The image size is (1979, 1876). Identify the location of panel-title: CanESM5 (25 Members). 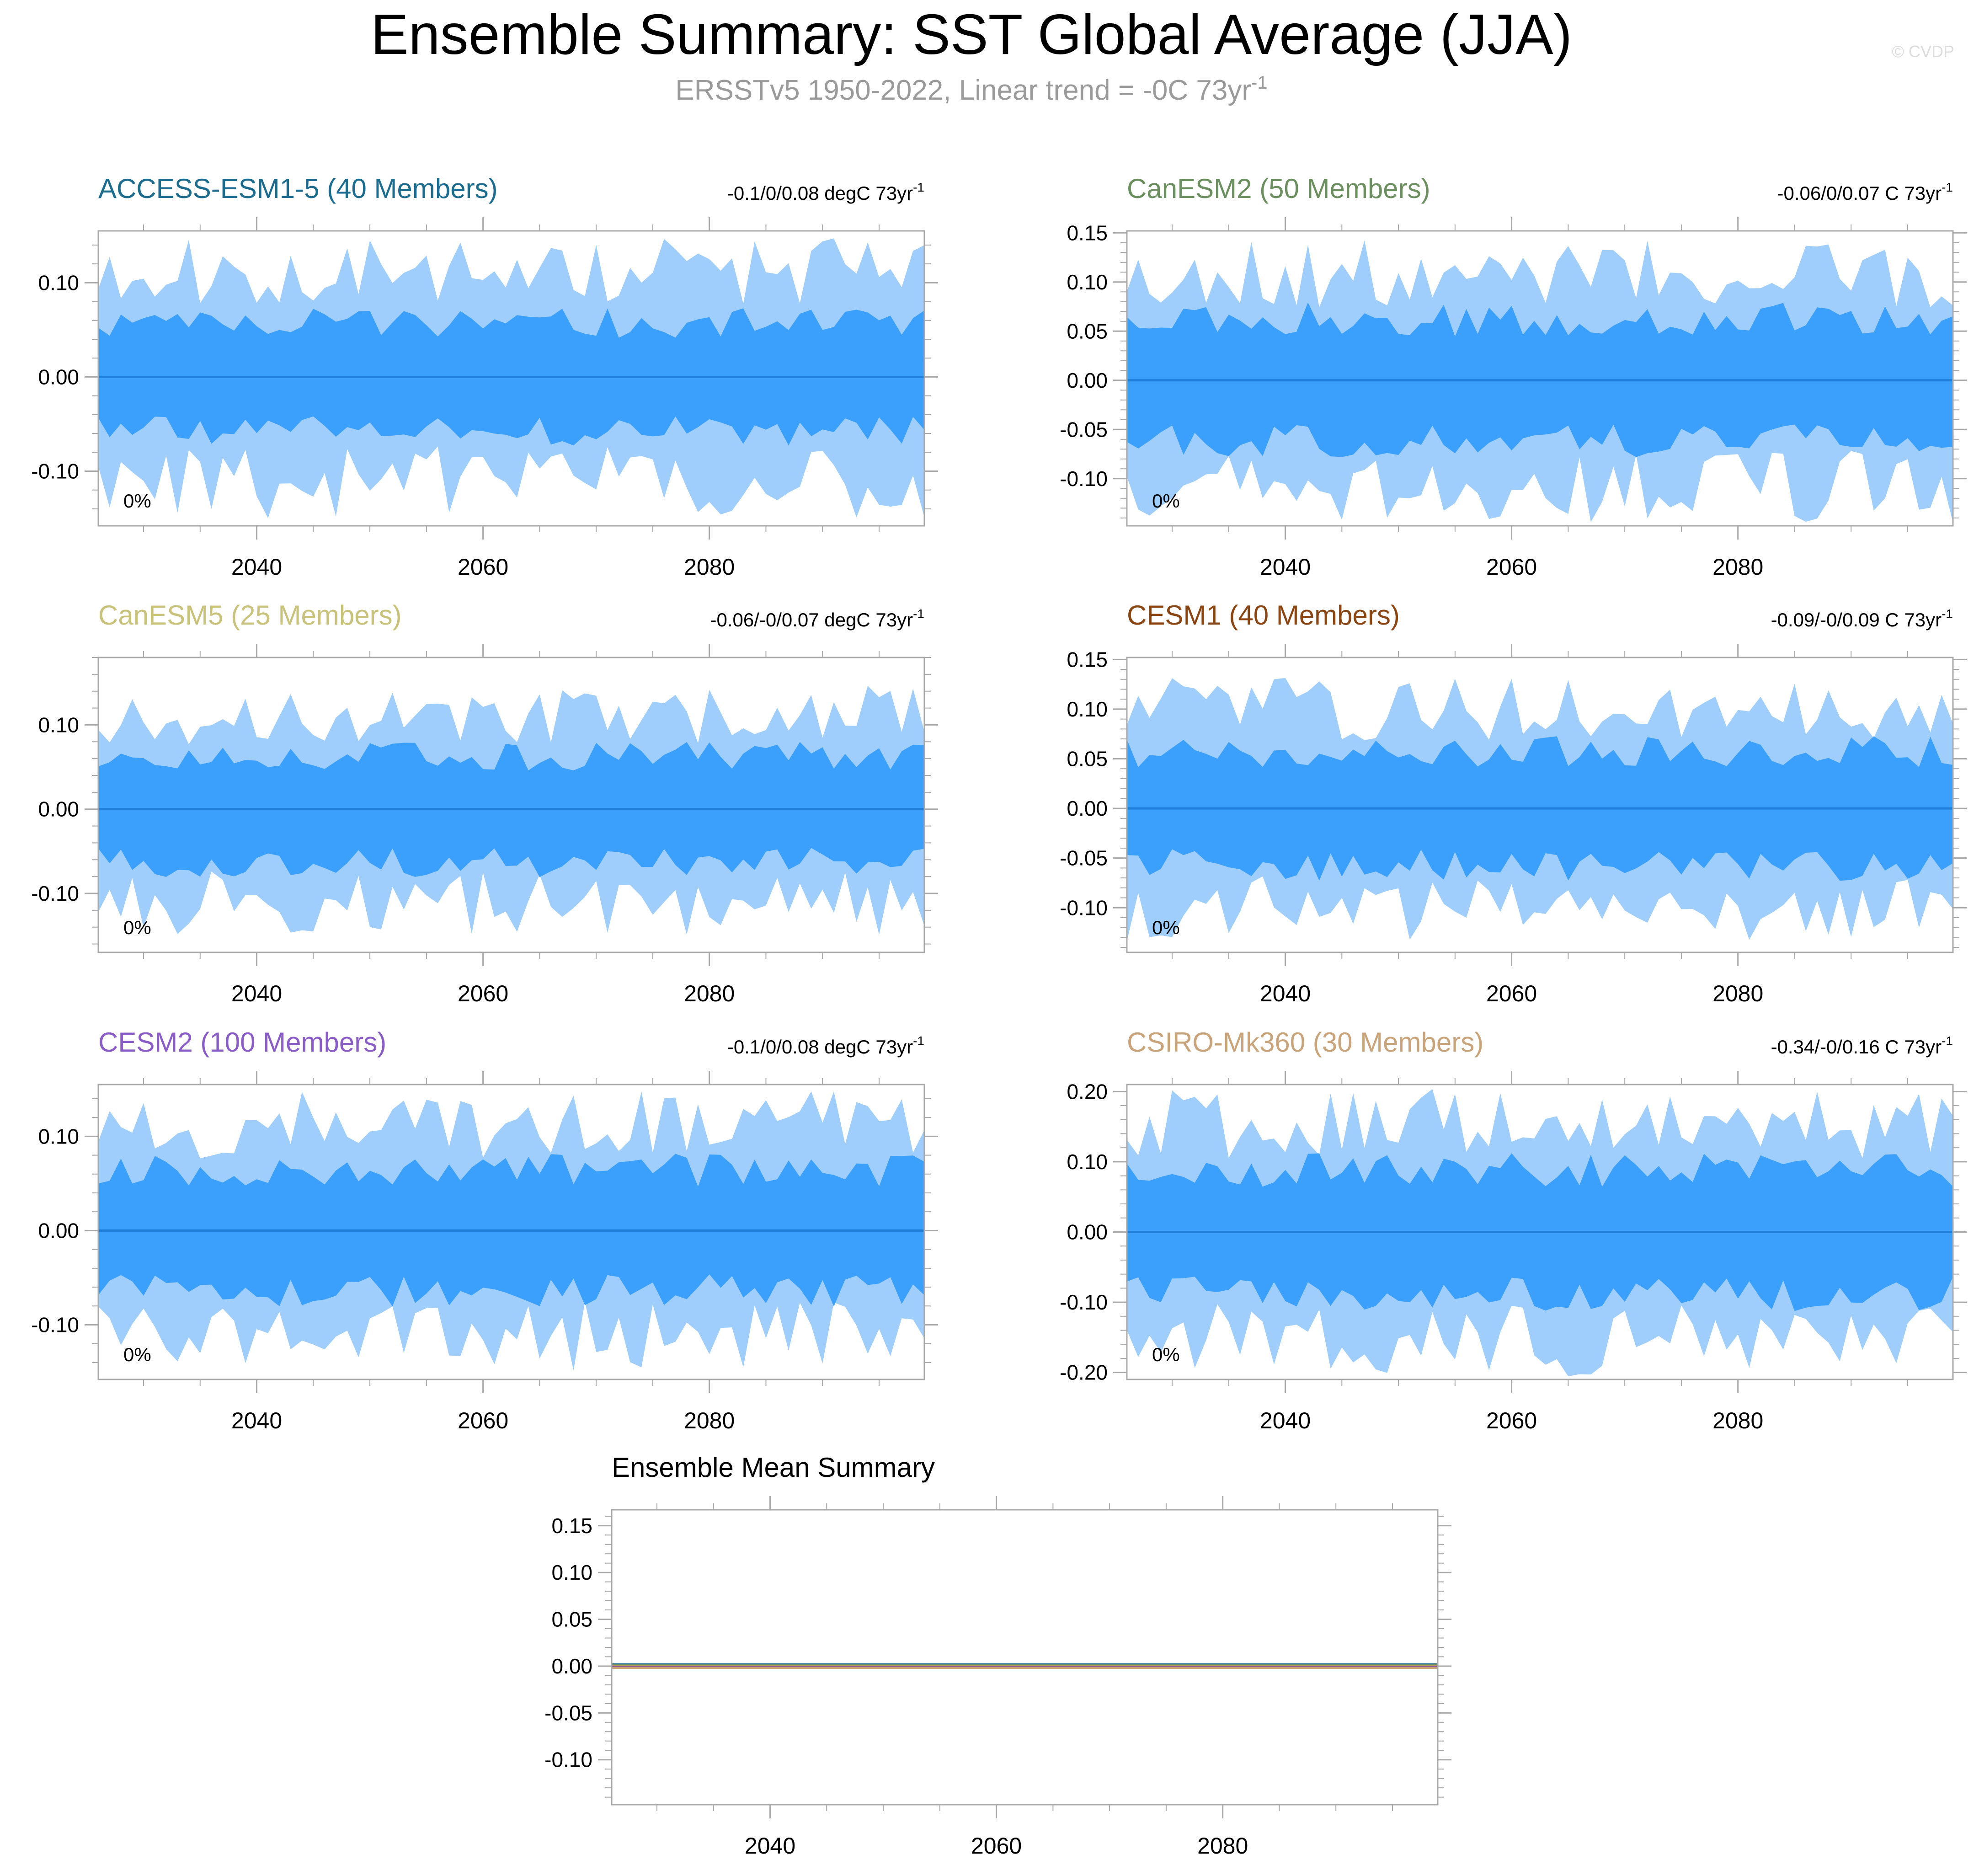
(250, 615).